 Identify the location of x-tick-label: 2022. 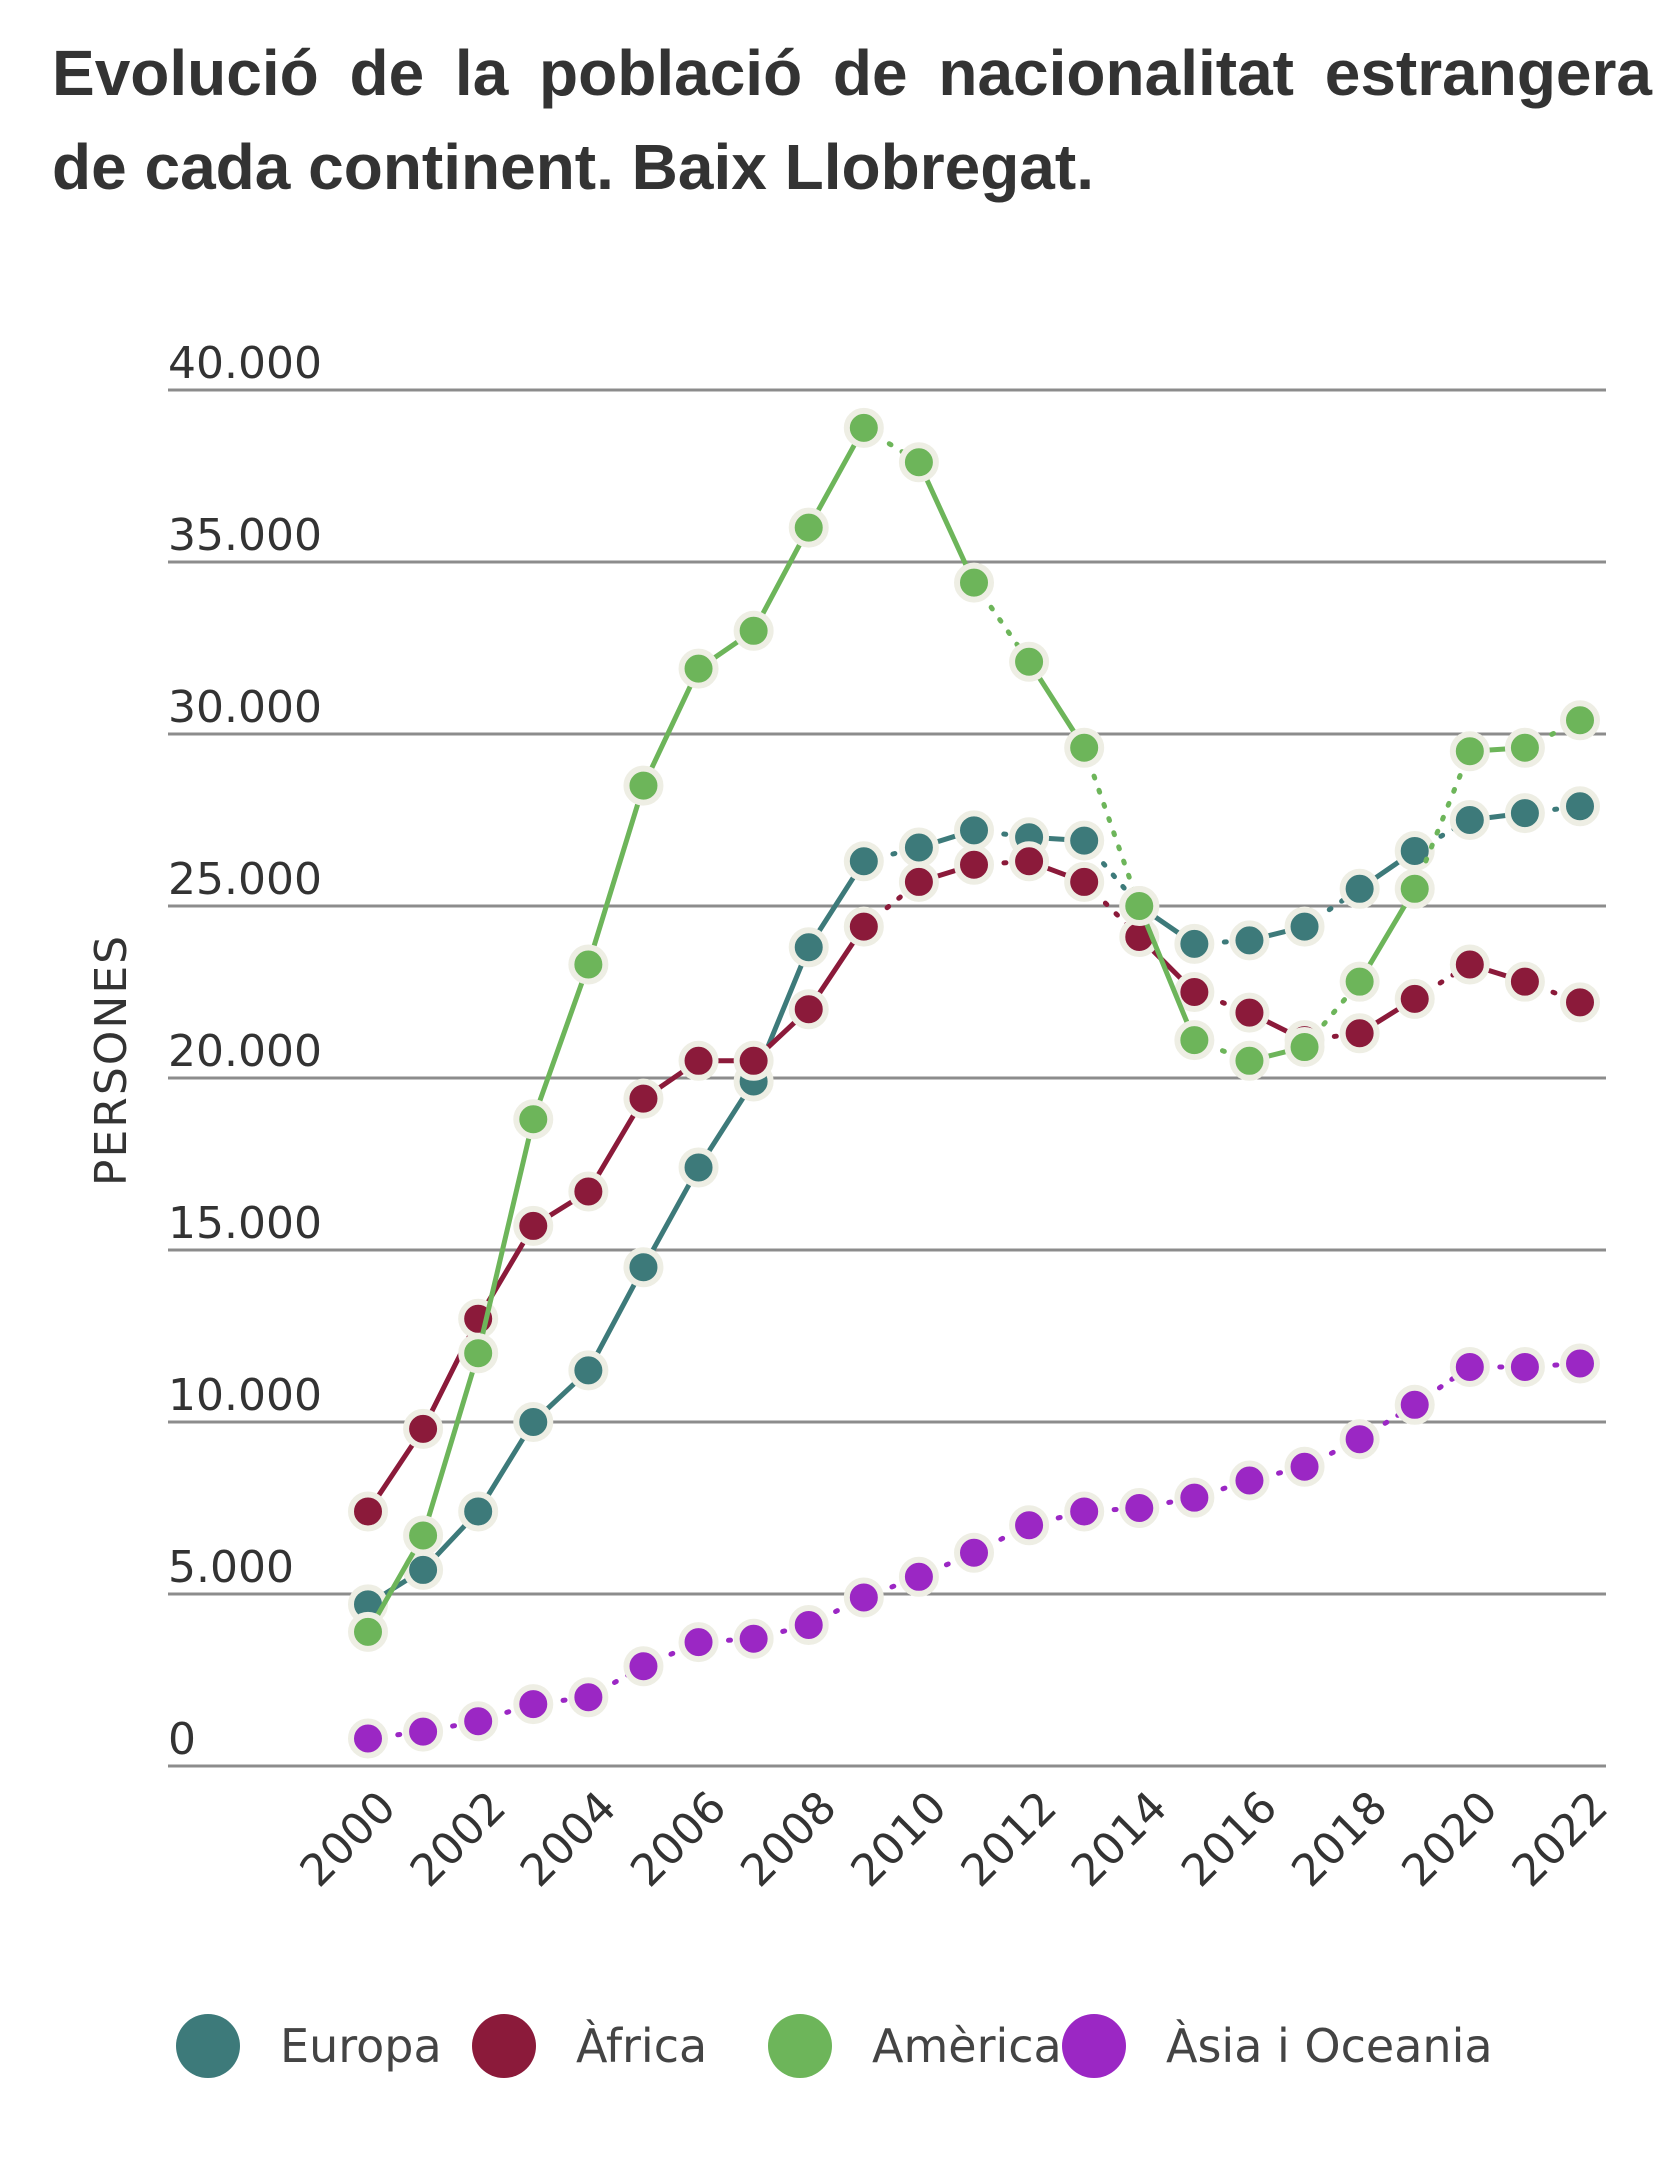
(1560, 1839).